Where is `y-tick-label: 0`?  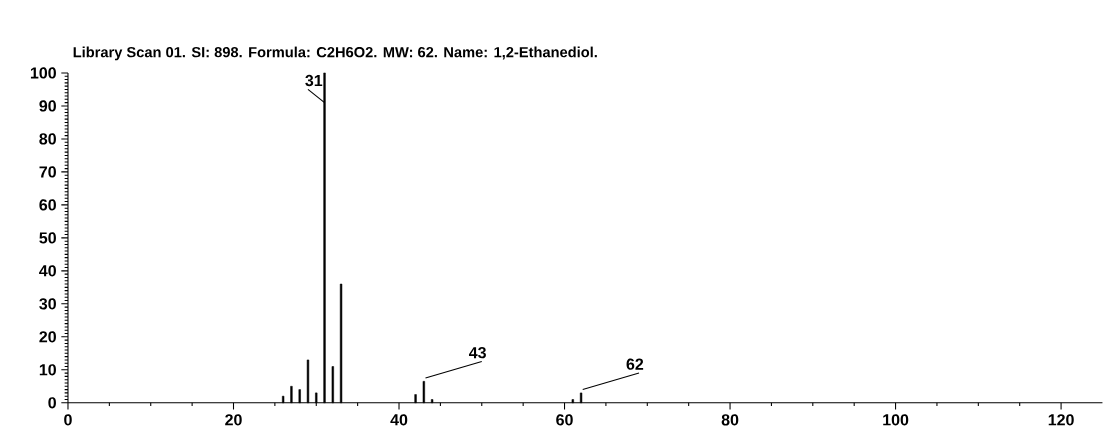 y-tick-label: 0 is located at coordinates (52, 403).